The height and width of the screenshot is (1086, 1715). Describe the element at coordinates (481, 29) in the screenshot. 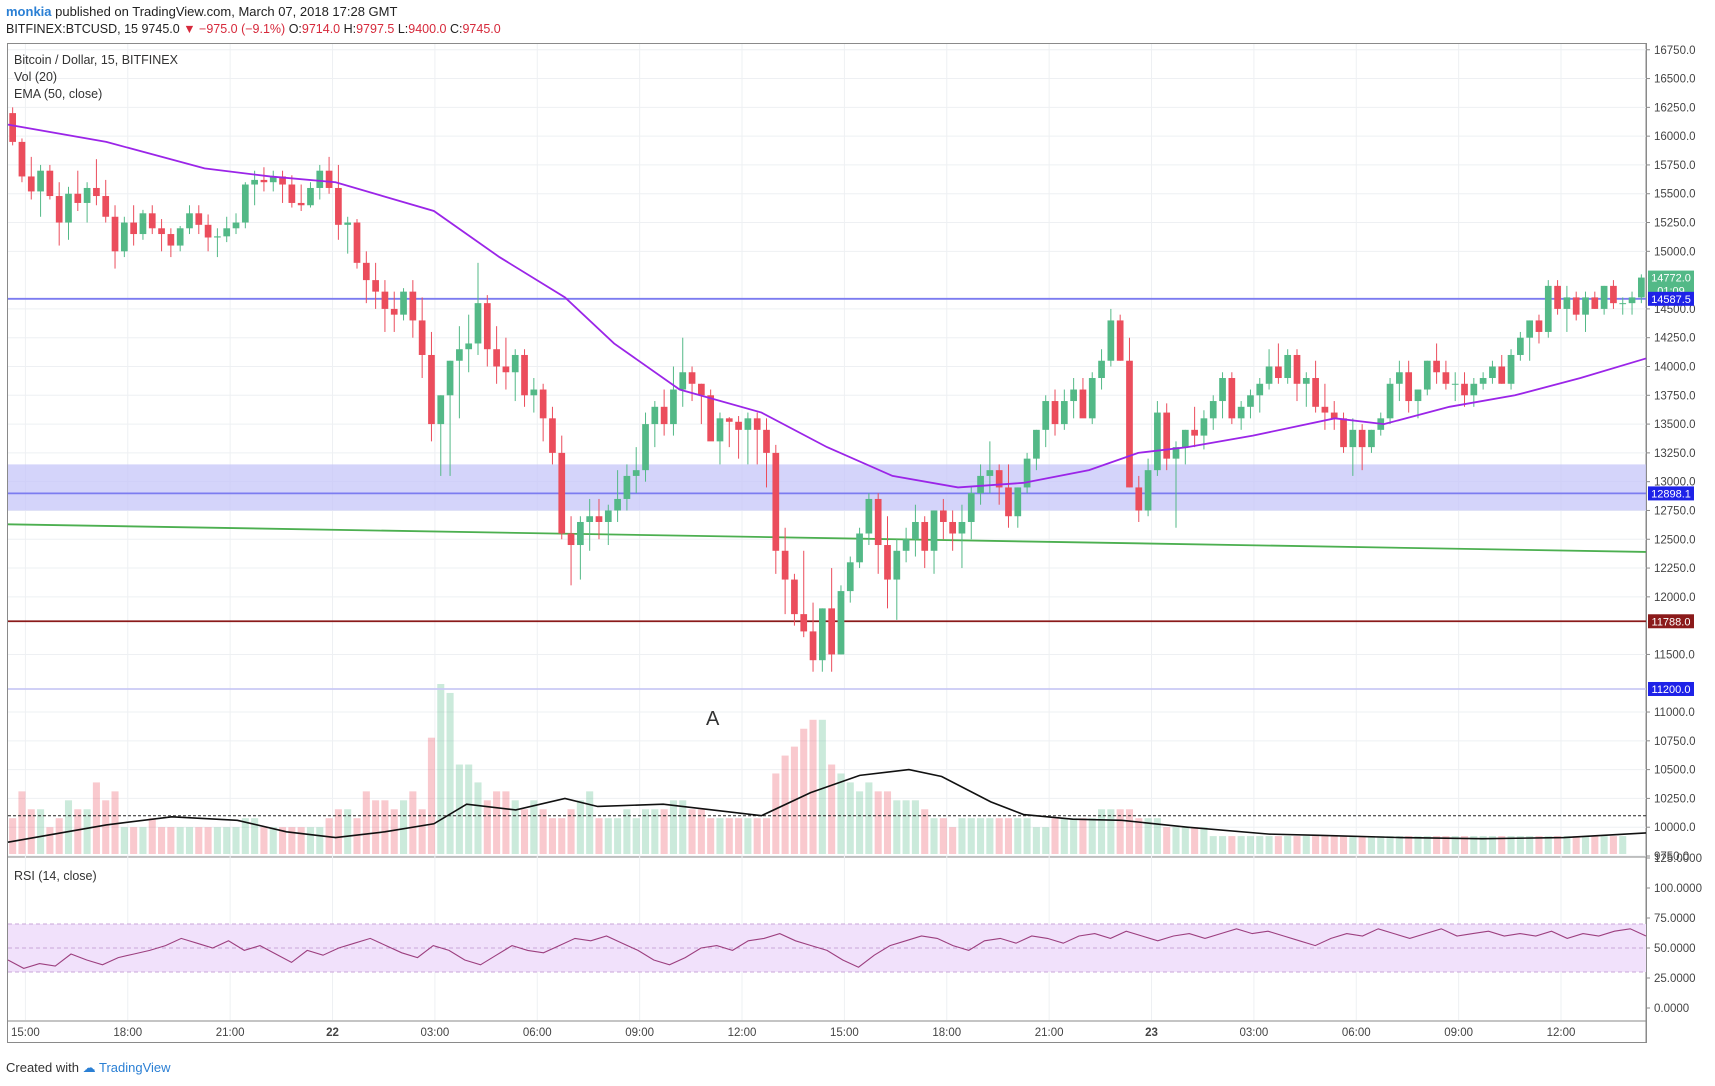

I see `close-value: 9745.0` at that location.